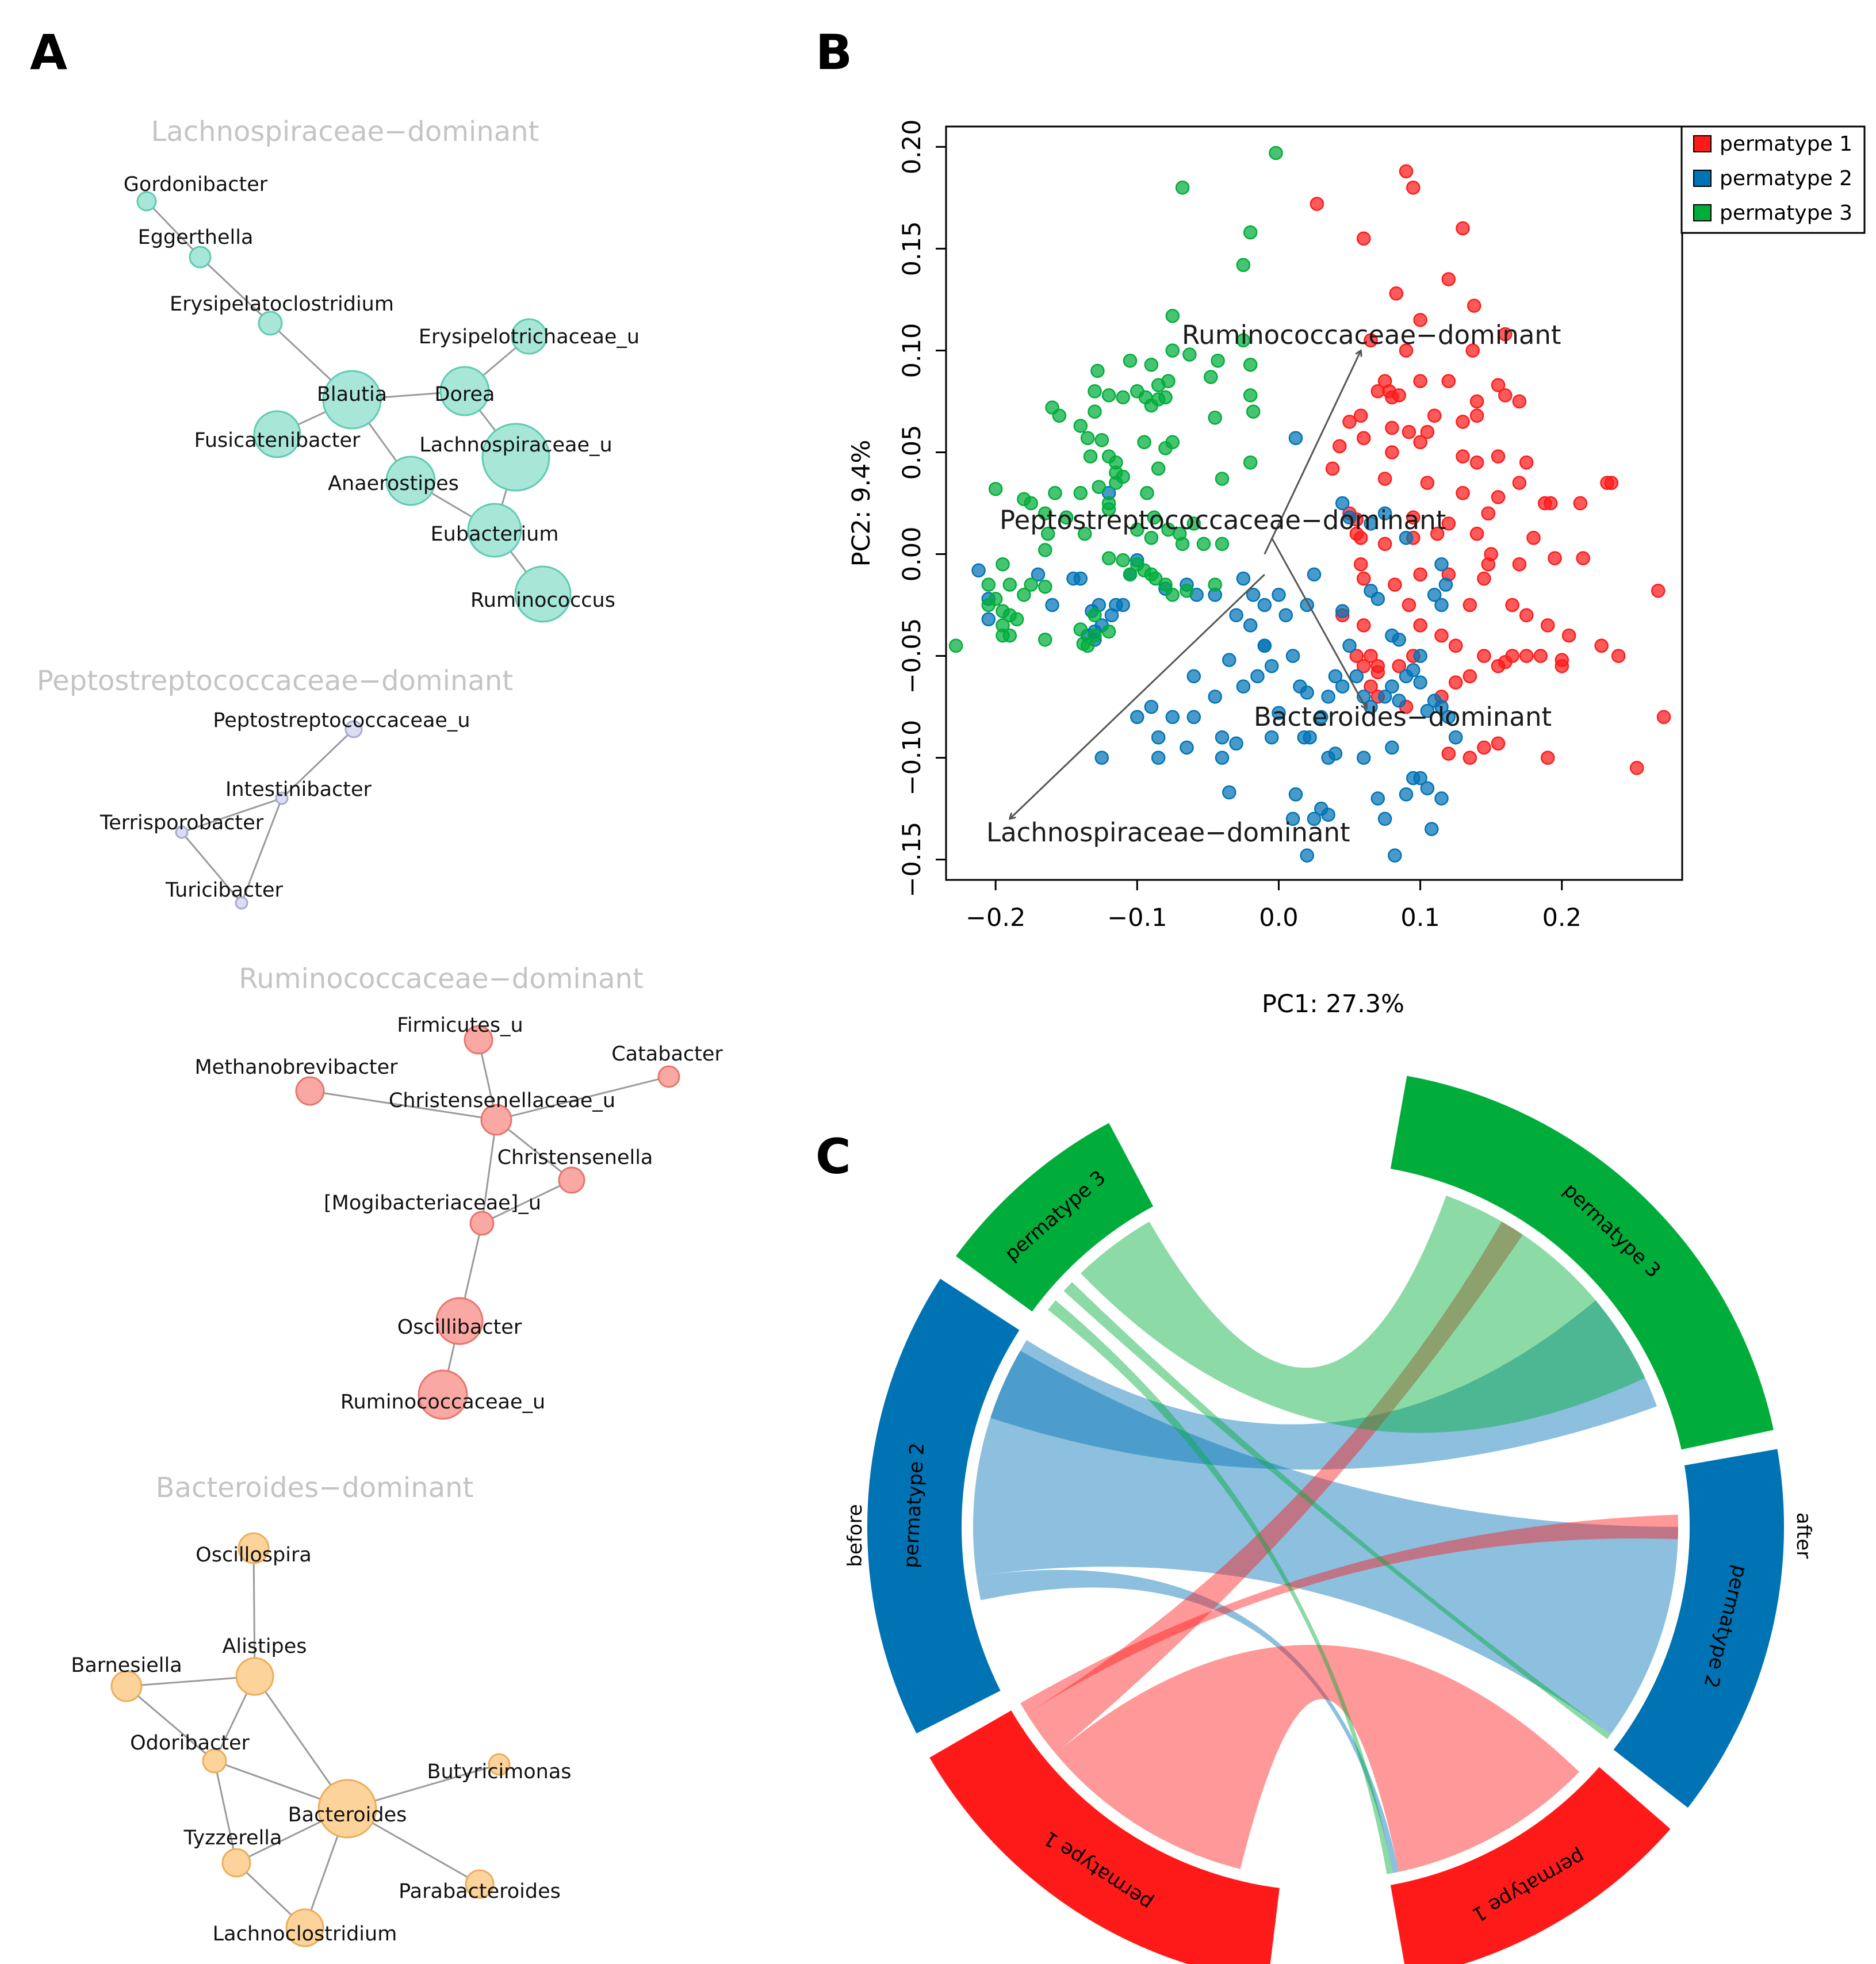 The width and height of the screenshot is (1876, 1964). I want to click on loading-arrow, so click(1318, 623).